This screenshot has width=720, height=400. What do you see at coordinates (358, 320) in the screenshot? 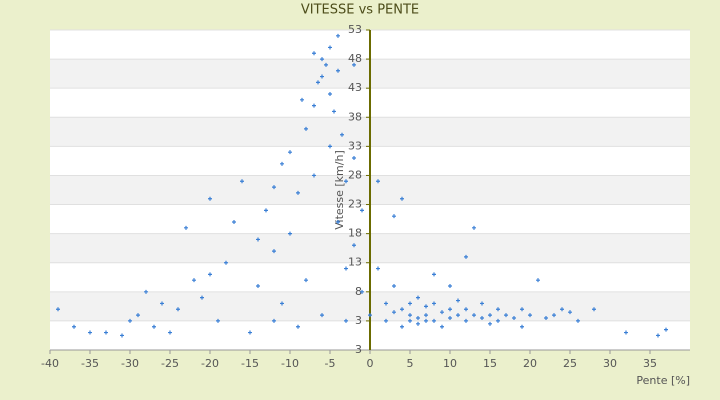
I see `y-tick-label: 3` at bounding box center [358, 320].